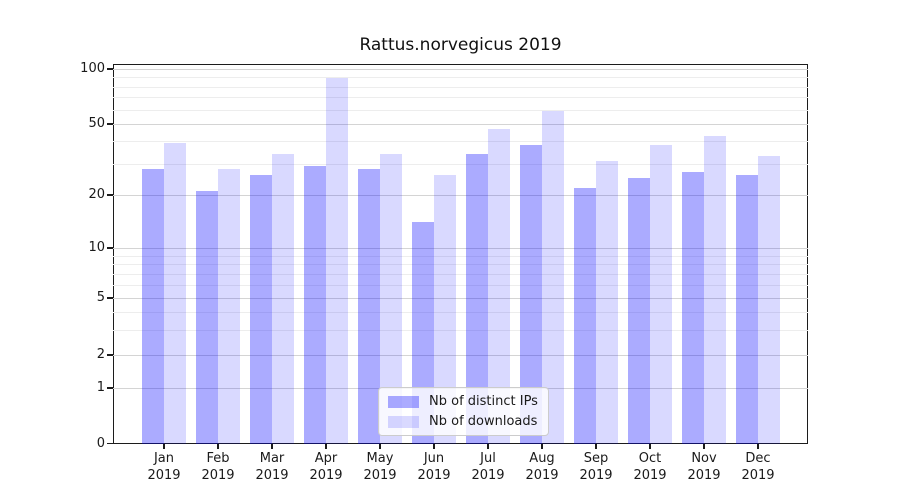 This screenshot has width=900, height=500. What do you see at coordinates (542, 446) in the screenshot?
I see `x-tick-mark-aug` at bounding box center [542, 446].